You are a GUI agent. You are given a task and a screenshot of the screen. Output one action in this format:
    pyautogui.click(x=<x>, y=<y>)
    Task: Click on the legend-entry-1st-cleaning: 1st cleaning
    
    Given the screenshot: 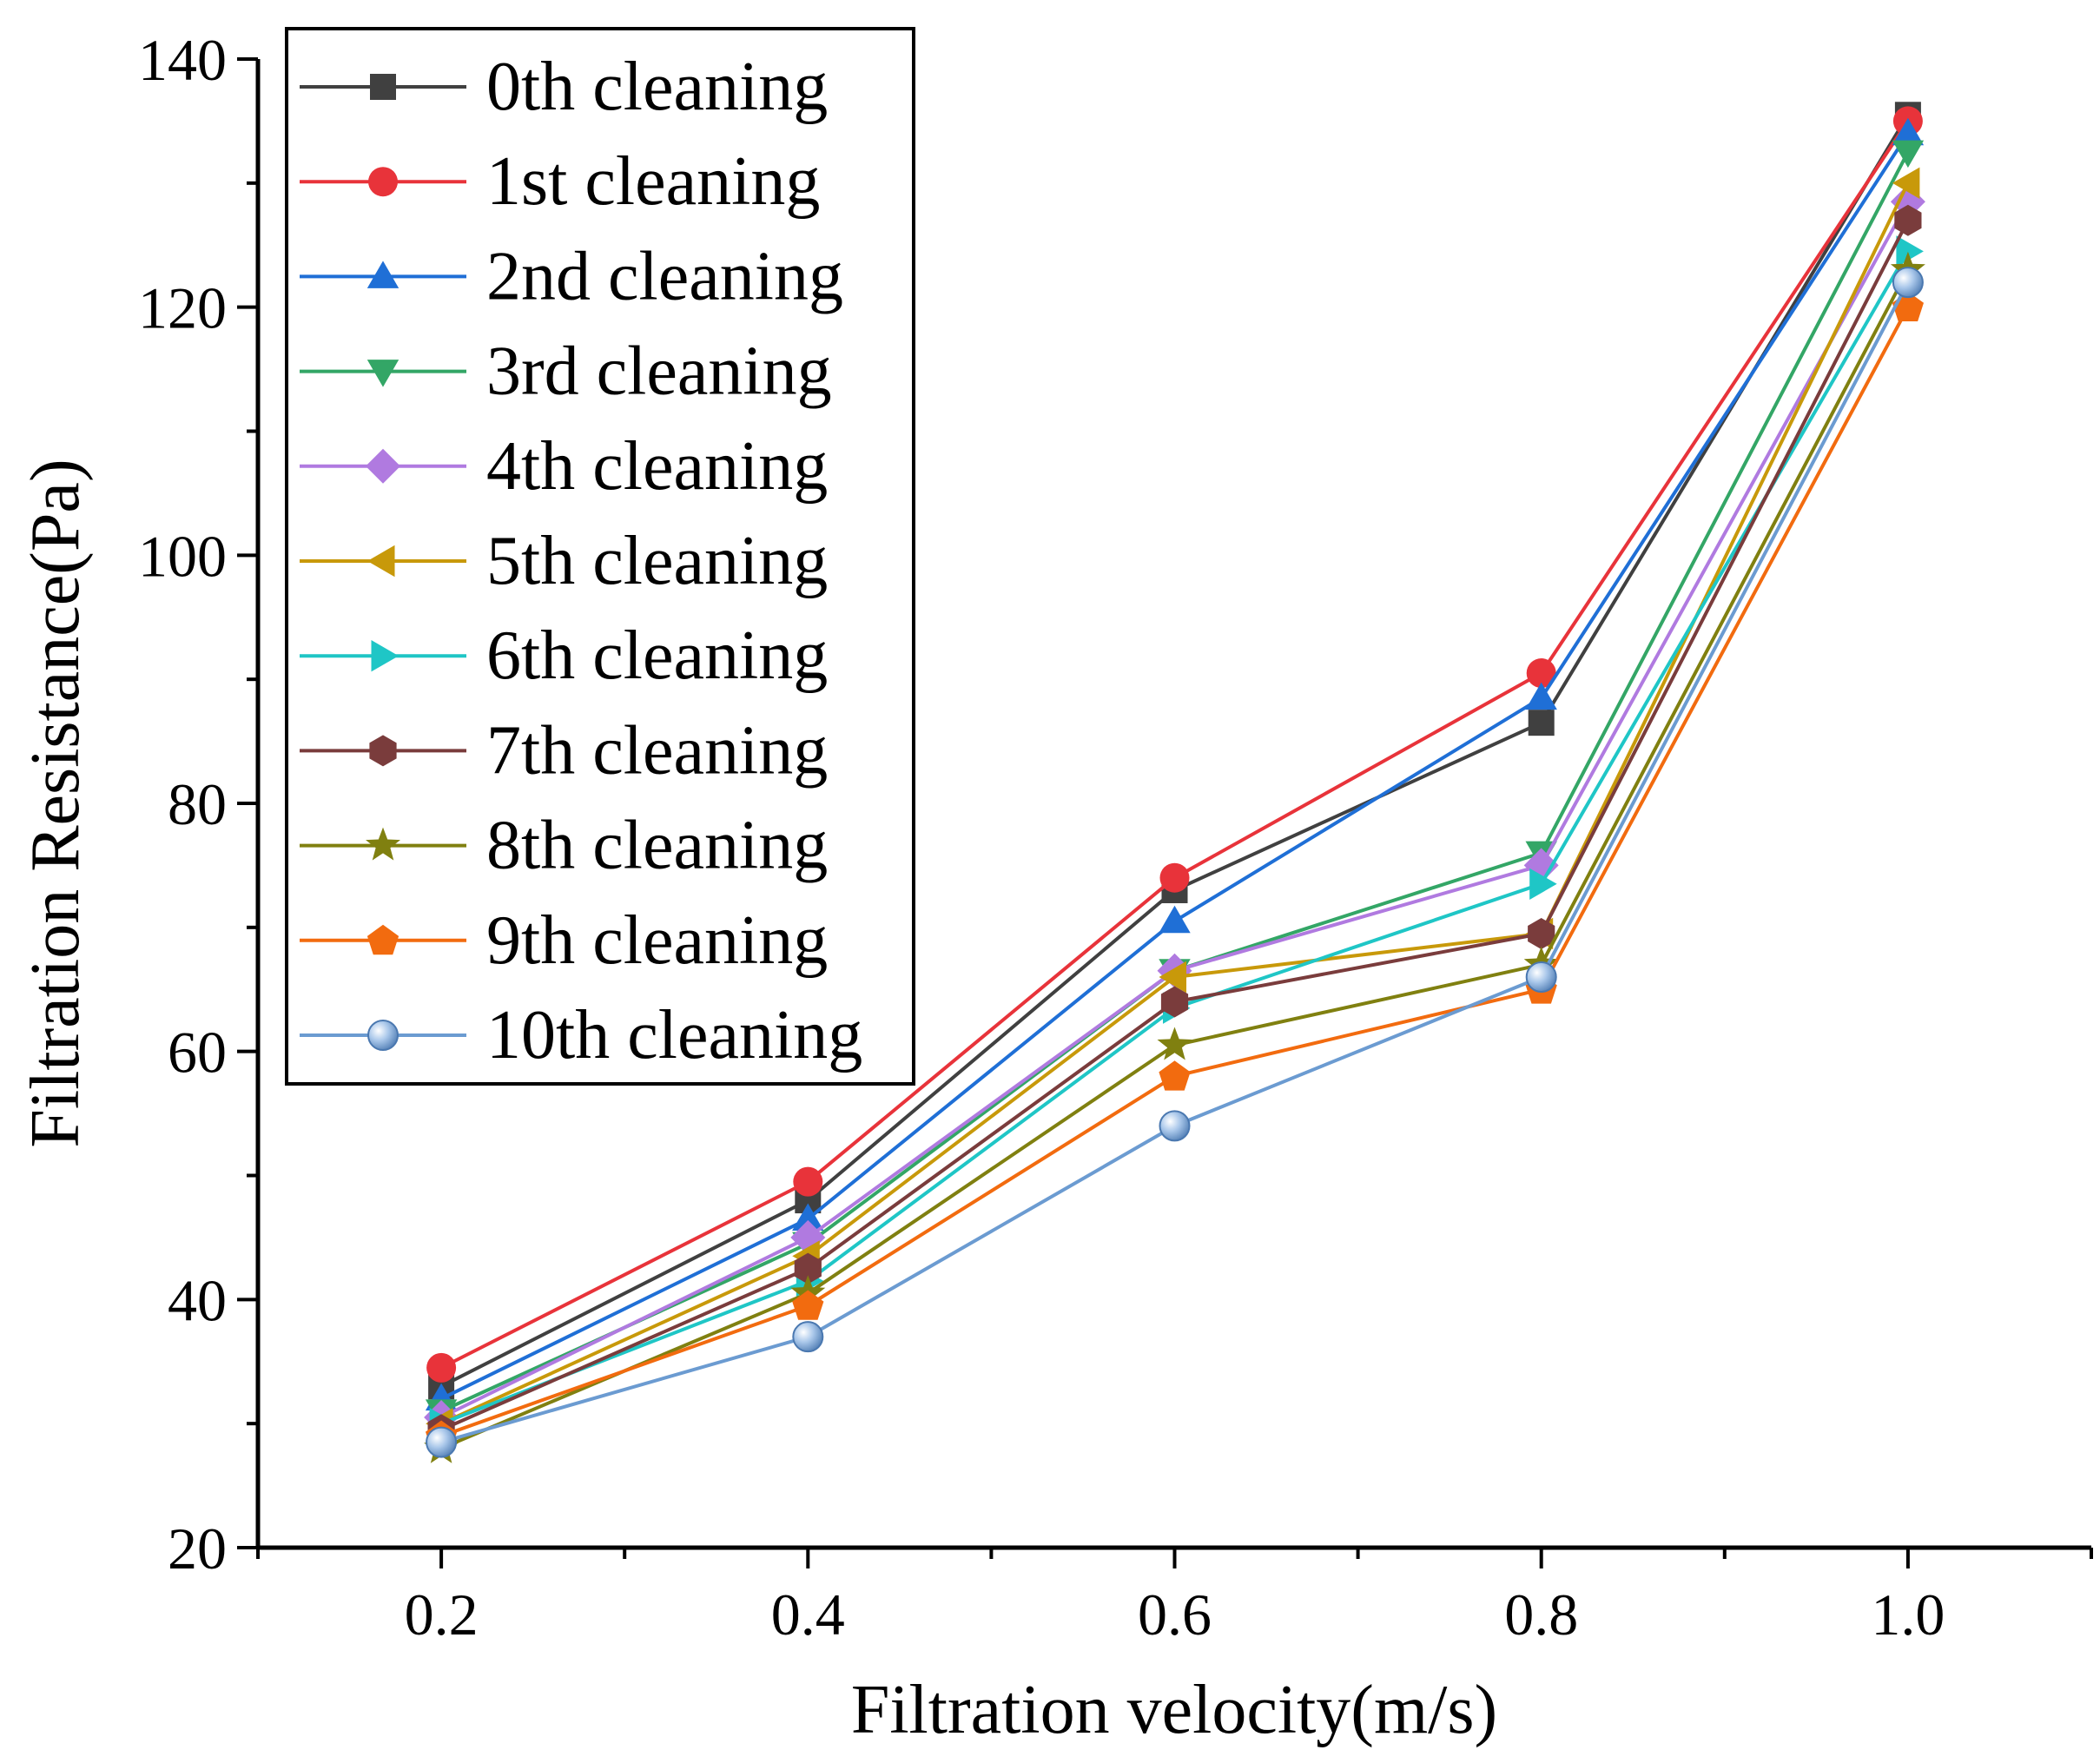 What is the action you would take?
    pyautogui.click(x=560, y=181)
    